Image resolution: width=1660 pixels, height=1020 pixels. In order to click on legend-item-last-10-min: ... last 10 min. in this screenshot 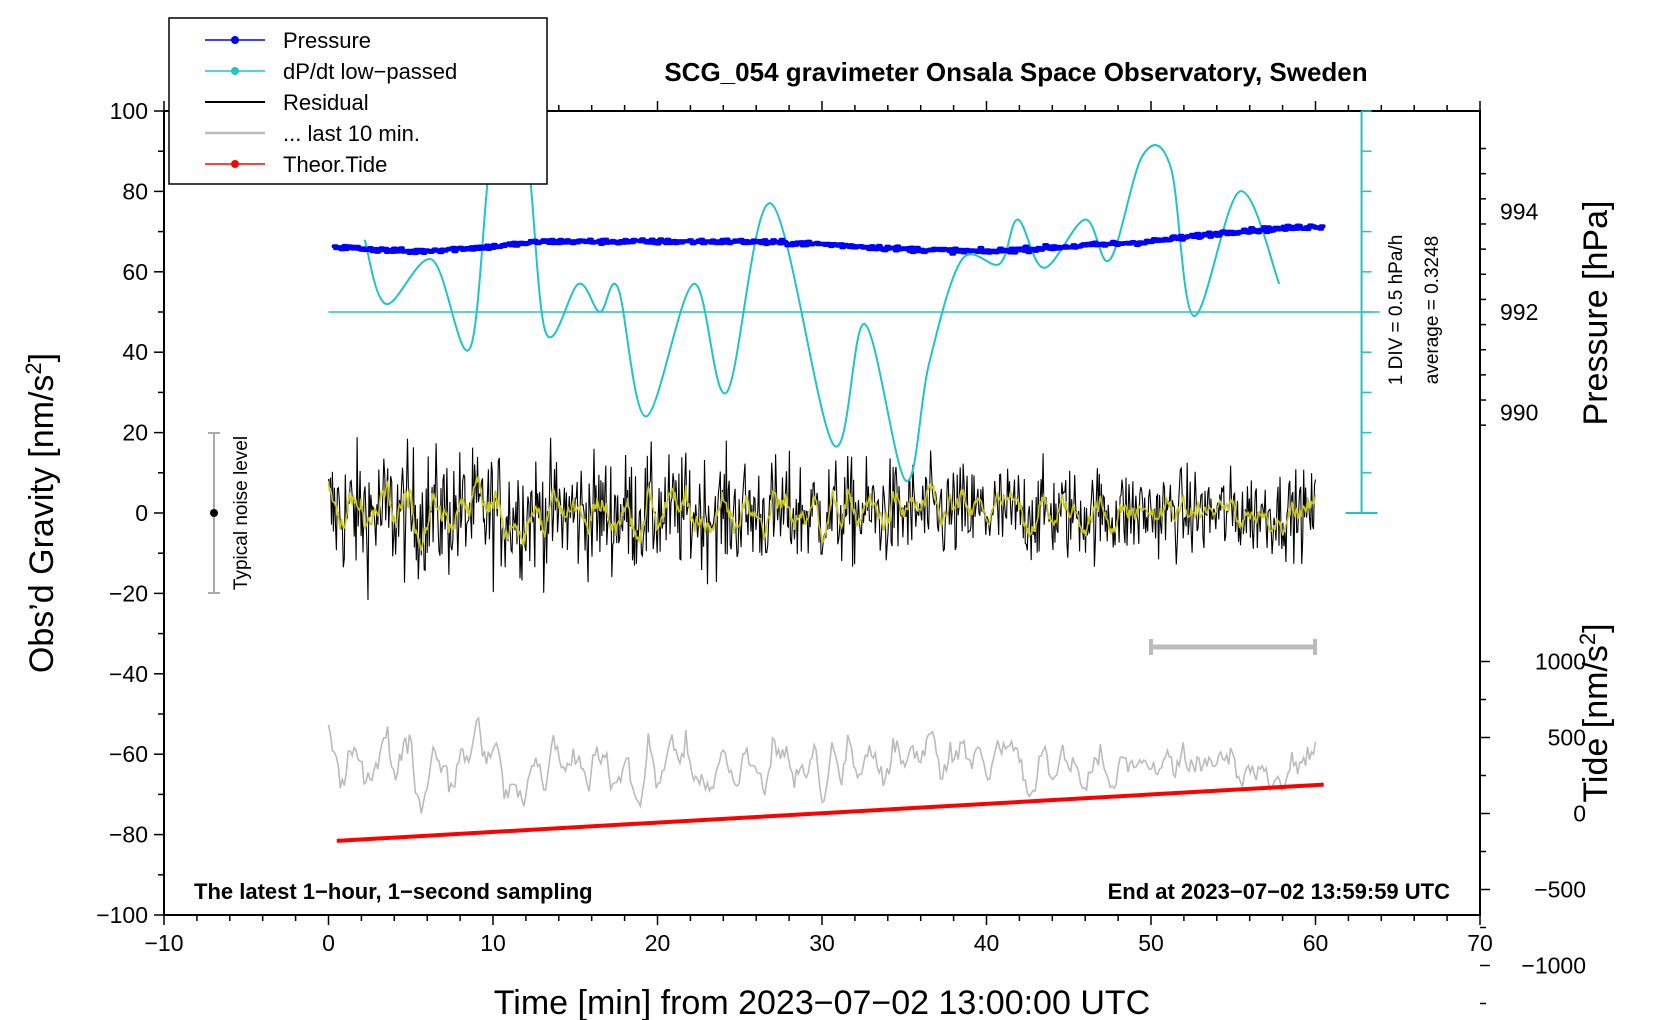, I will do `click(312, 133)`.